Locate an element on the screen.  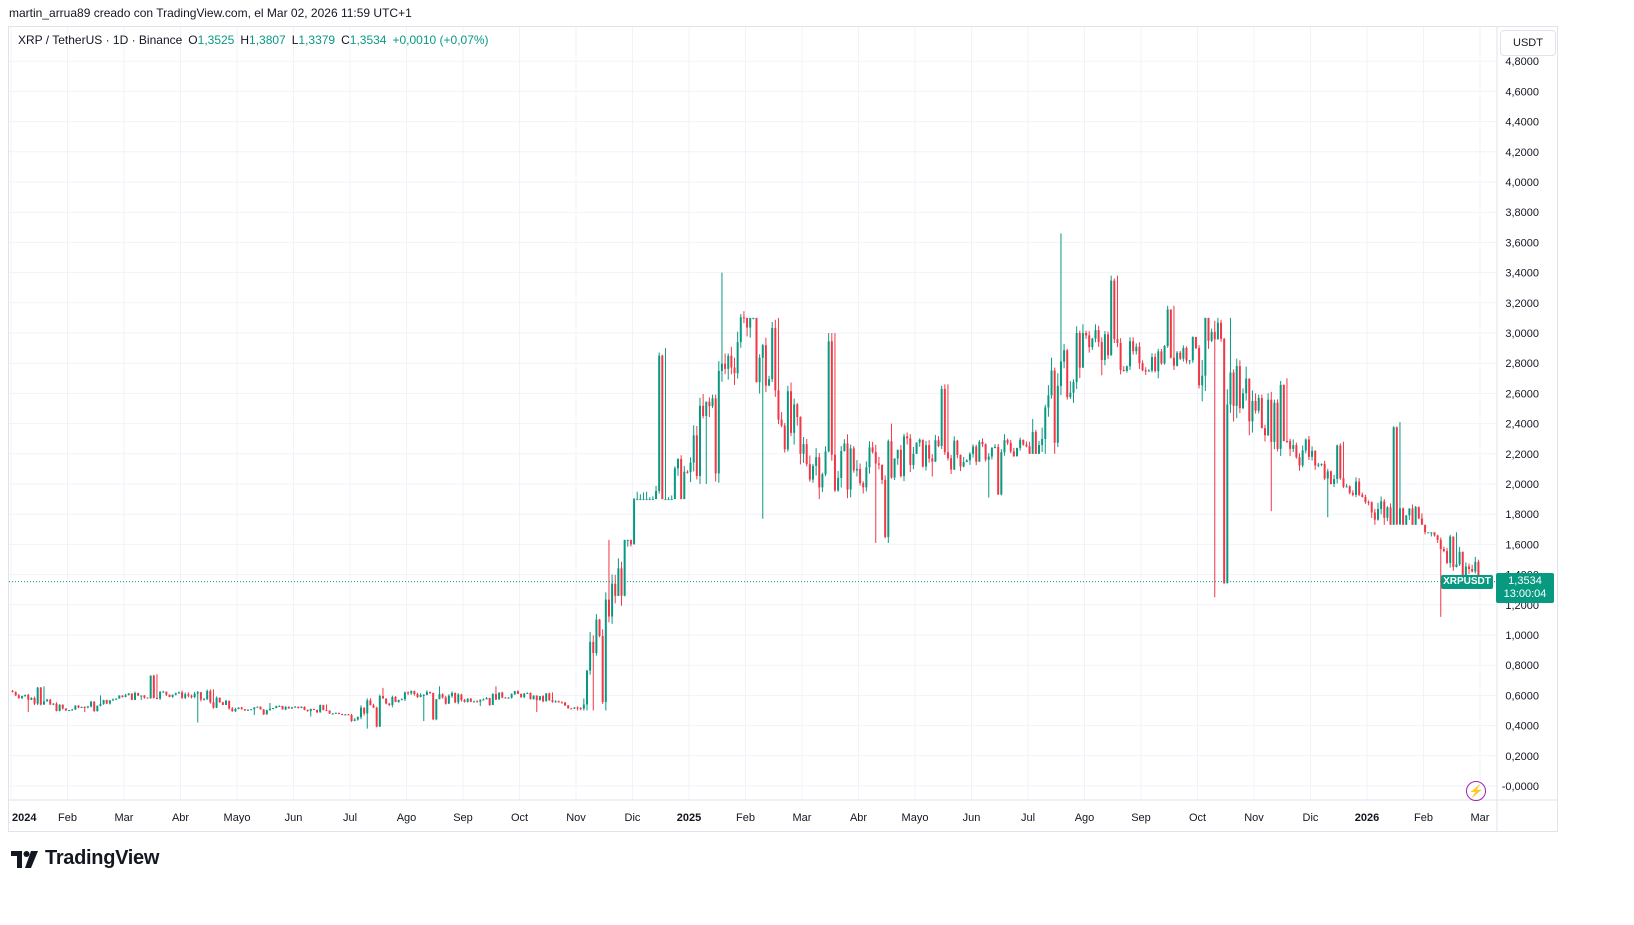
x-tick-label: Sep is located at coordinates (1141, 818).